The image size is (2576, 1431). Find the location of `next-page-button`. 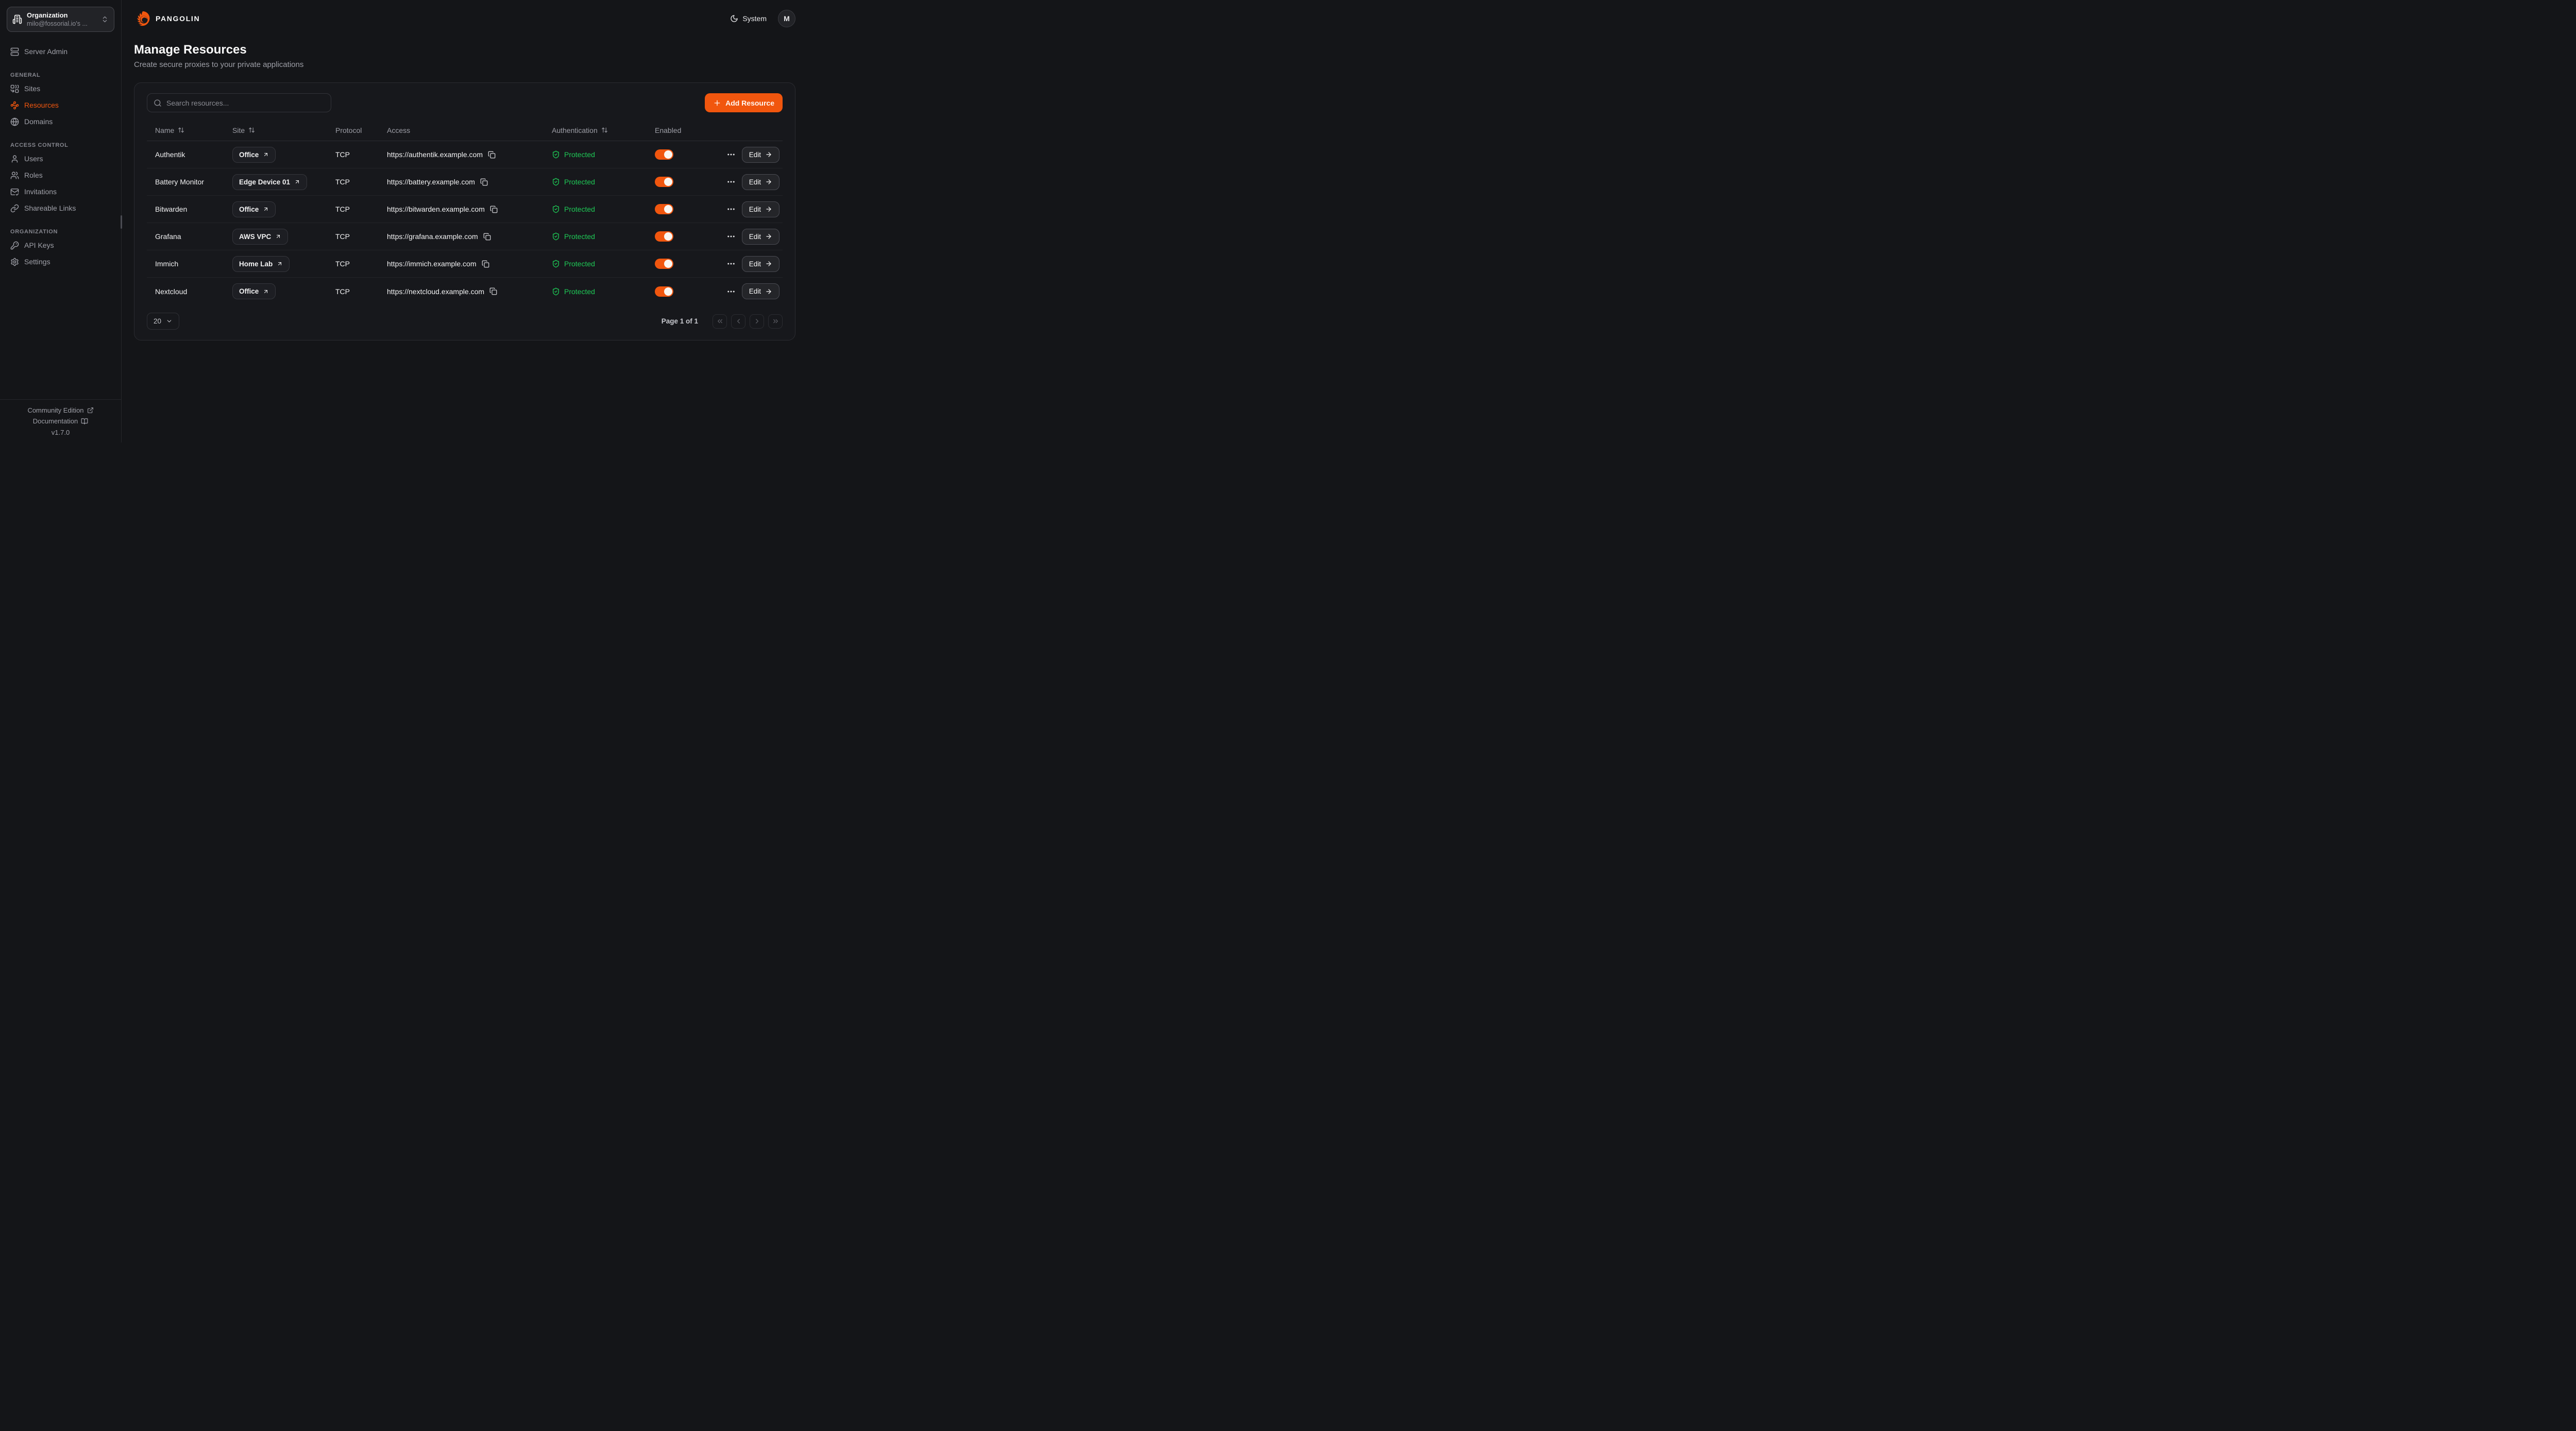

next-page-button is located at coordinates (757, 321).